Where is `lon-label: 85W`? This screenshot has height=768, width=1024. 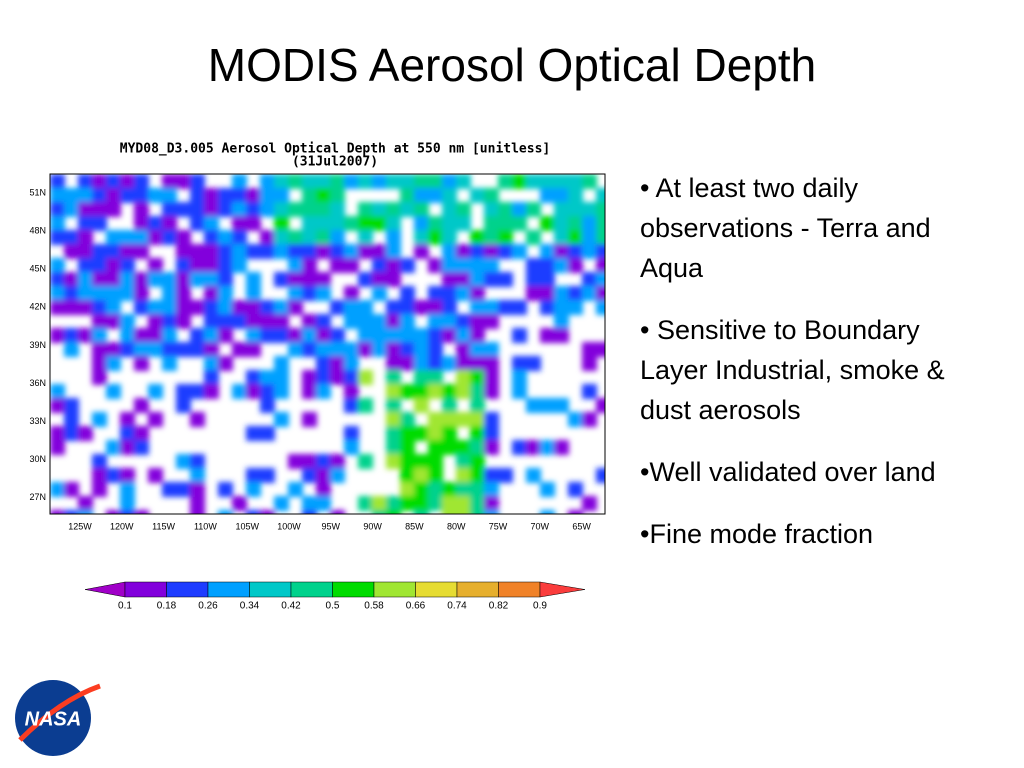 lon-label: 85W is located at coordinates (414, 526).